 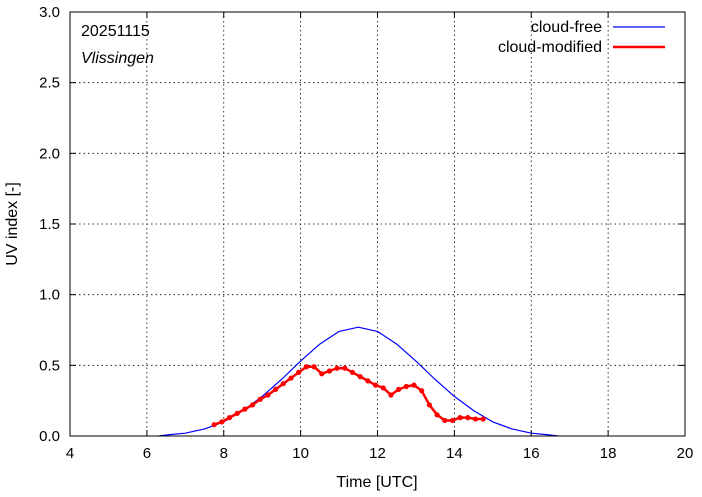 What do you see at coordinates (566, 27) in the screenshot?
I see `legend-label-cloud-free: cloud-free` at bounding box center [566, 27].